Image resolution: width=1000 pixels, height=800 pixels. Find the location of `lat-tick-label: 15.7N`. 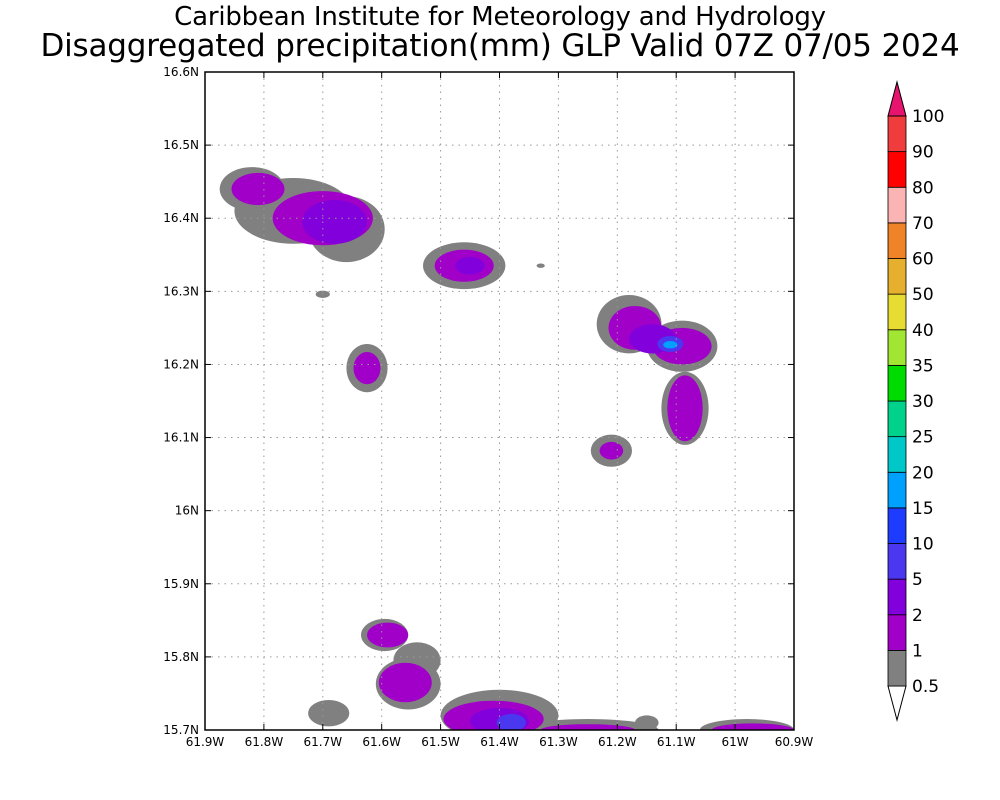

lat-tick-label: 15.7N is located at coordinates (181, 730).